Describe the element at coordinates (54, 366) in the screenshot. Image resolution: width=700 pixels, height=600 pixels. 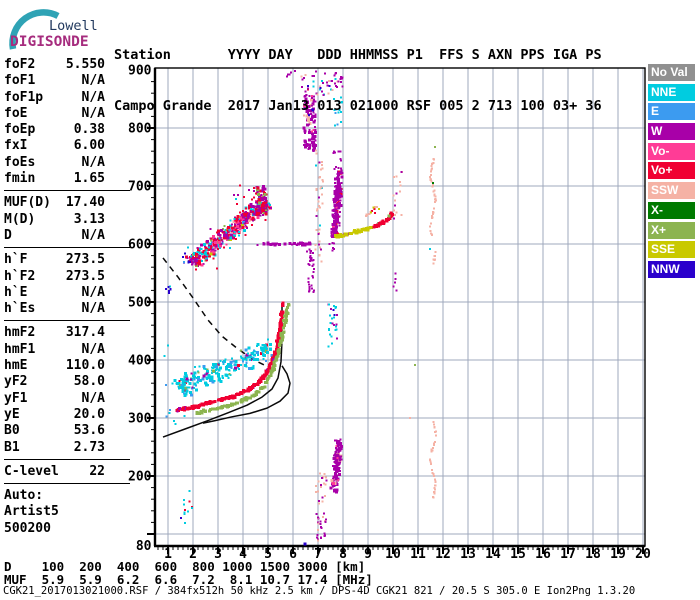
I see `parameter-row: hmE 110.0` at that location.